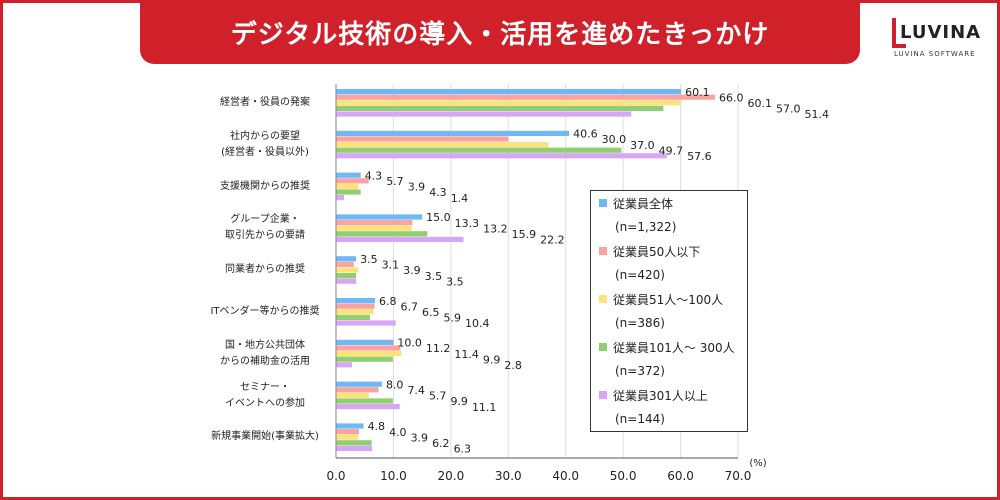  I want to click on data-label: 57.6, so click(699, 156).